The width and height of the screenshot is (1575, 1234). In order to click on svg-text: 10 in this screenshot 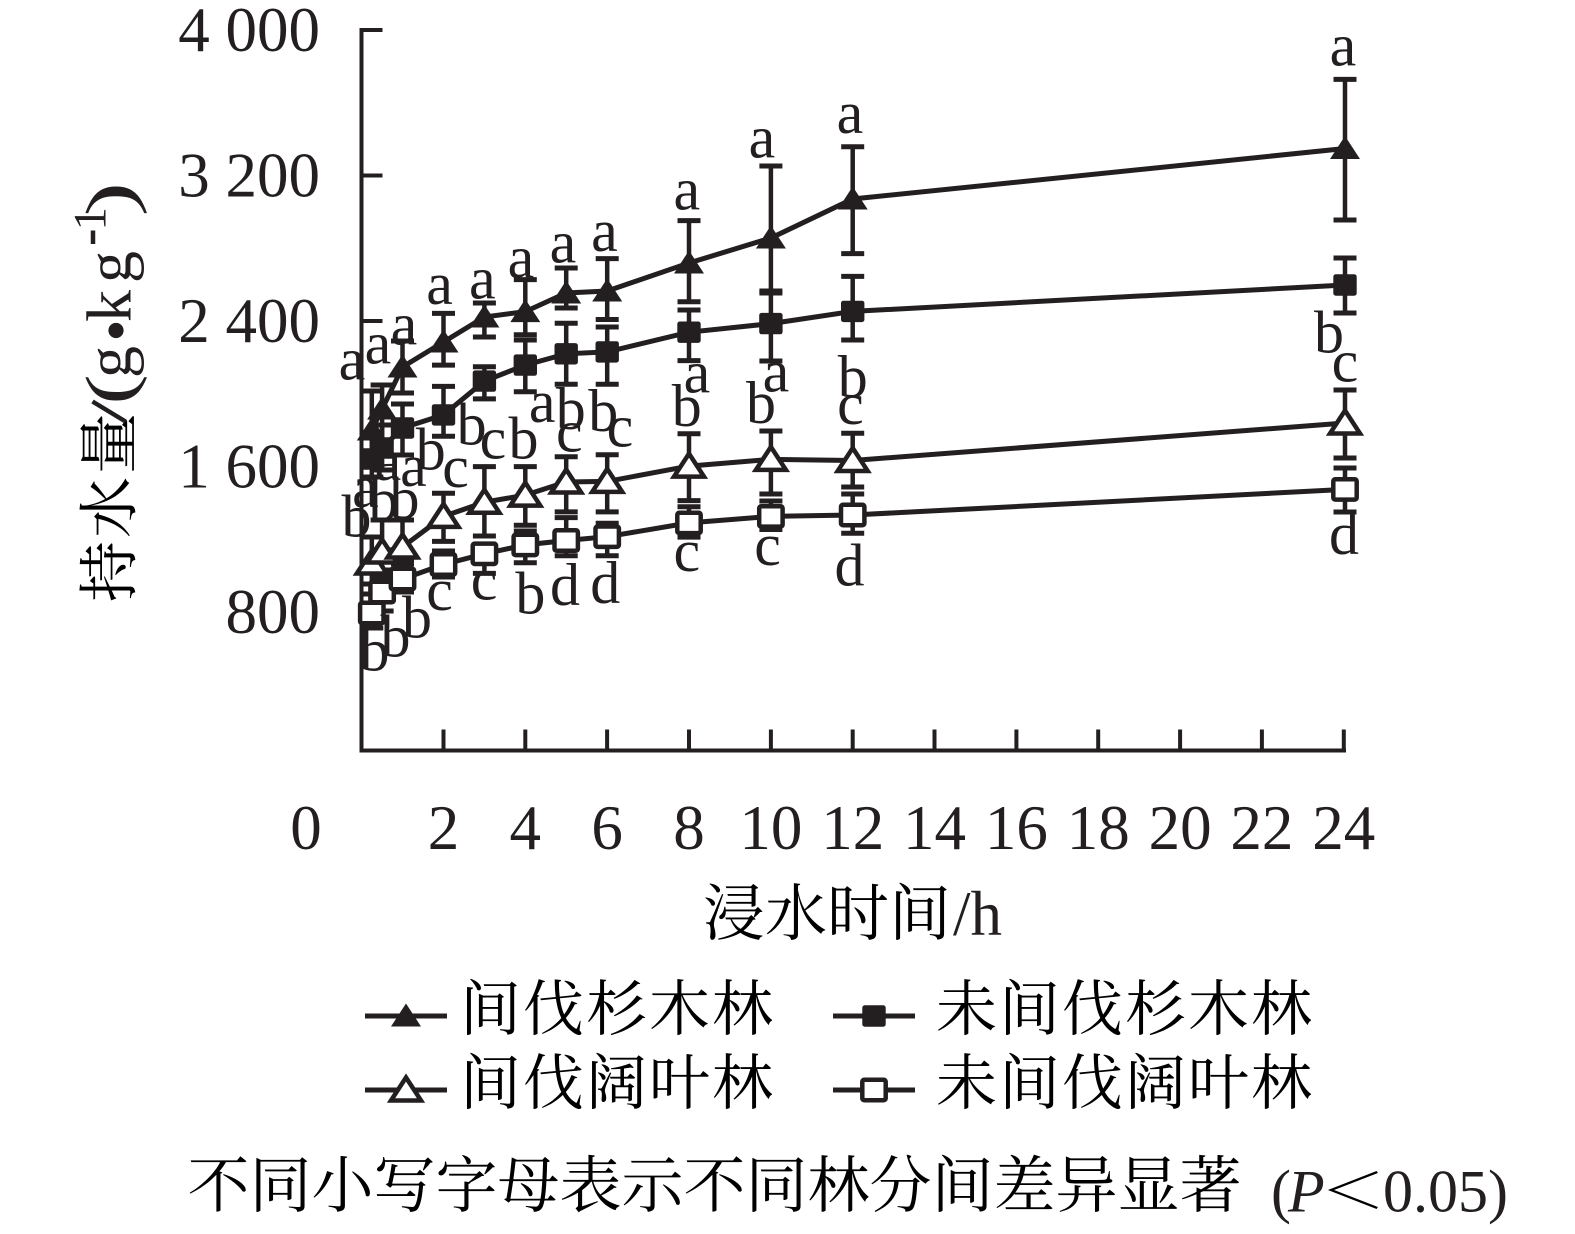, I will do `click(770, 828)`.